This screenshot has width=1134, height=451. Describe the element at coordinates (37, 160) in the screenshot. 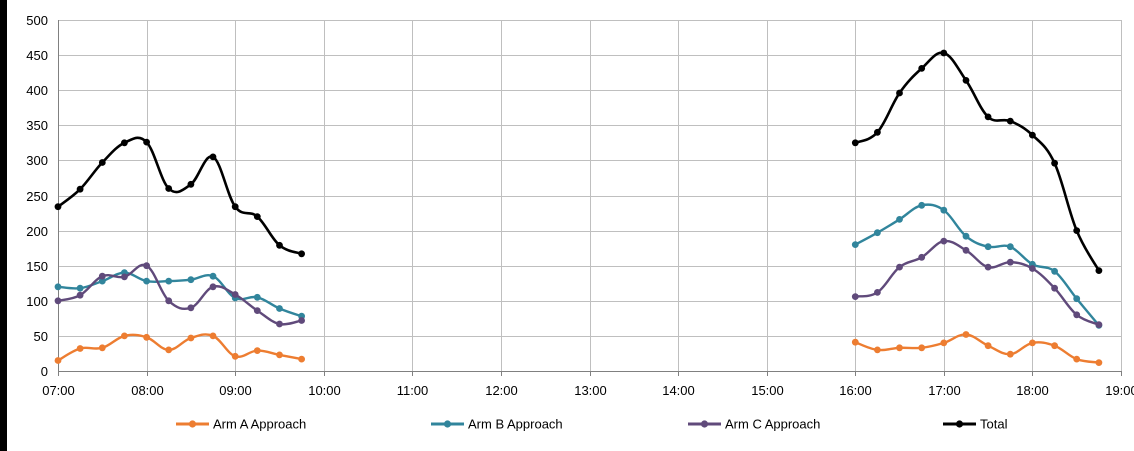

I see `y-tick-label: 300` at that location.